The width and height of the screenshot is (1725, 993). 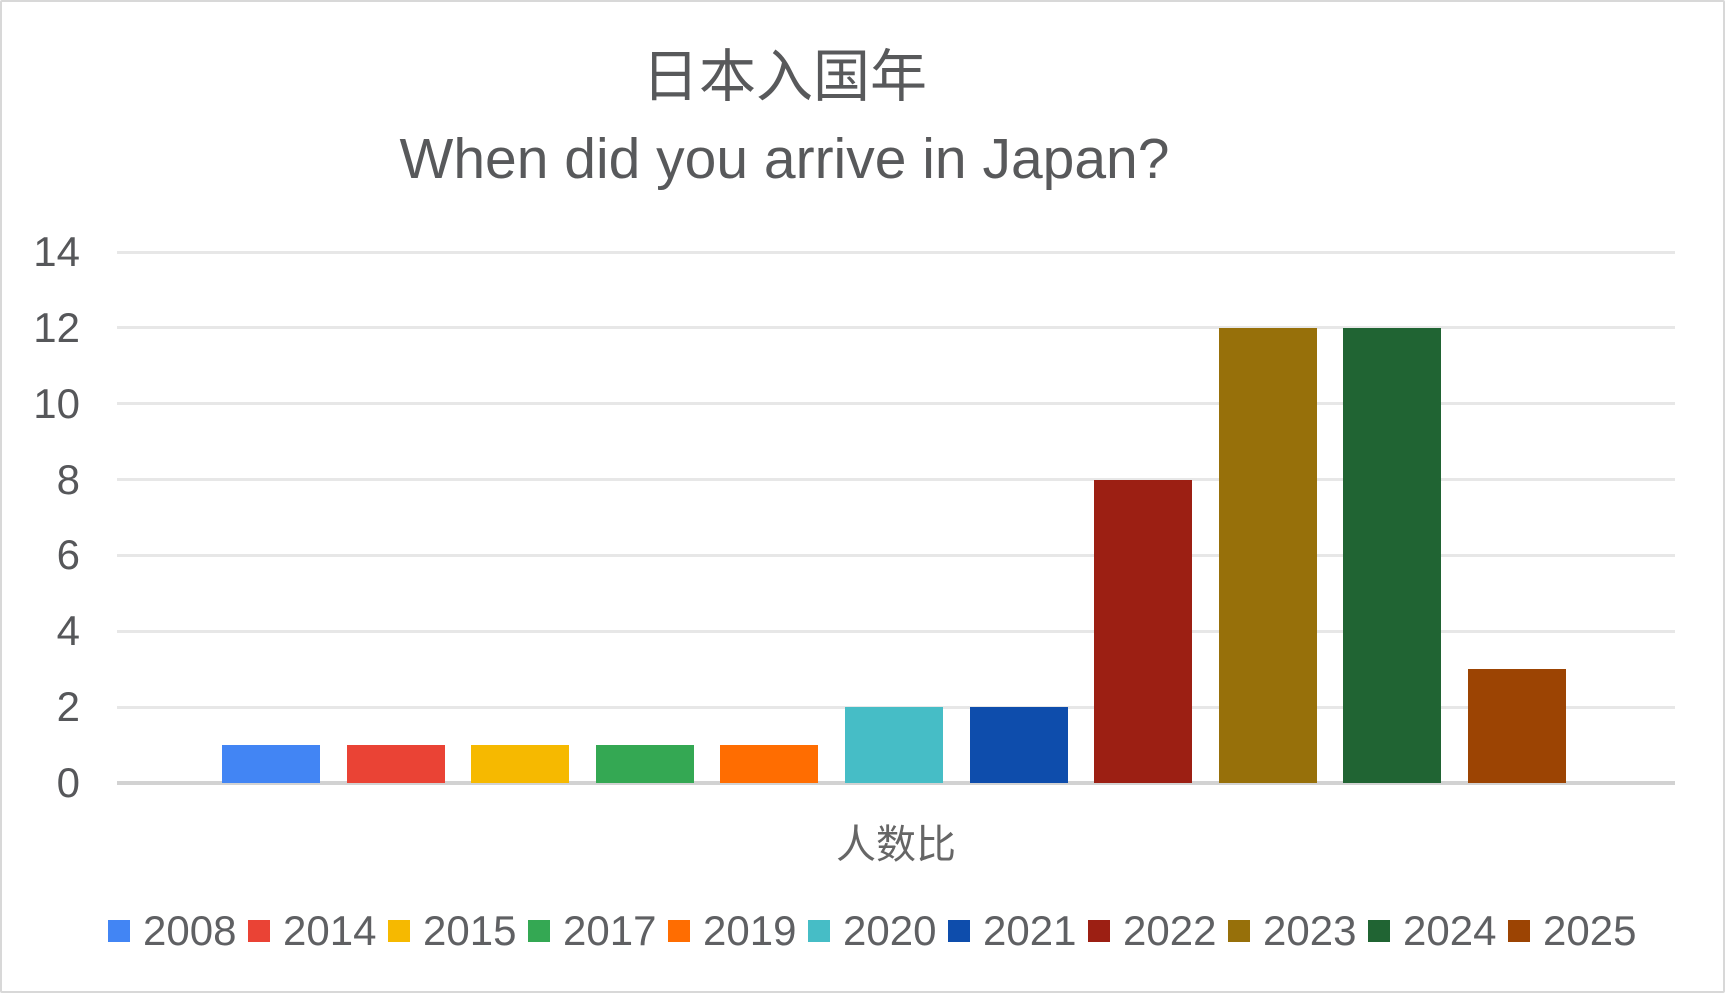 I want to click on bar-2025, so click(x=1517, y=726).